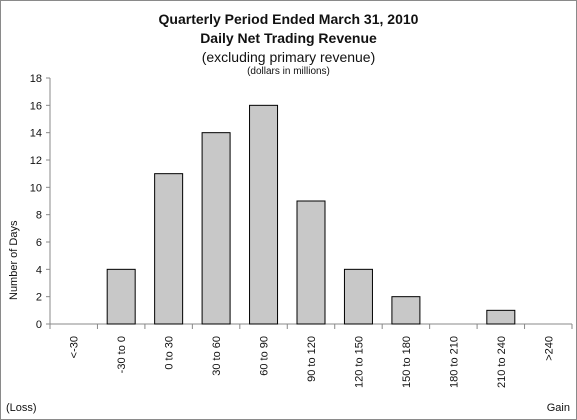 This screenshot has height=420, width=577. Describe the element at coordinates (39, 298) in the screenshot. I see `y-tick-label: 2` at that location.